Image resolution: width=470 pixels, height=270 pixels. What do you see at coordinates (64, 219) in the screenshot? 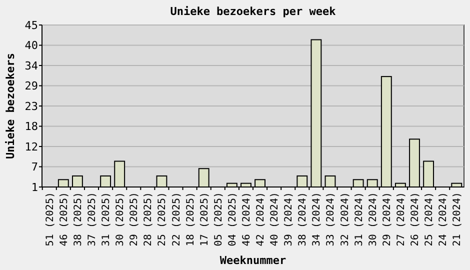
I see `x-tick-label: 46 (2025)` at bounding box center [64, 219].